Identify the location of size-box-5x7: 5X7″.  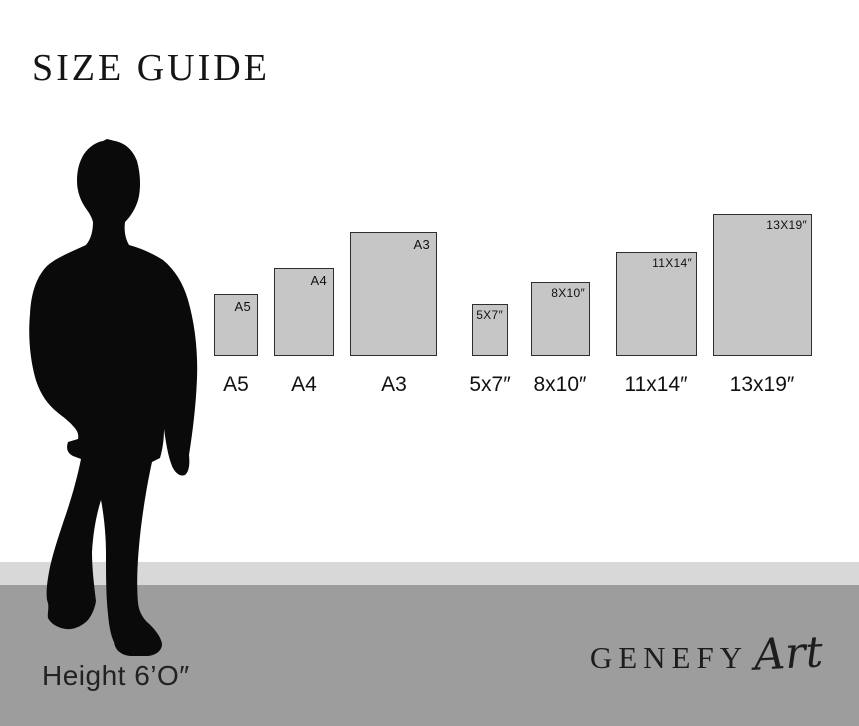
(490, 330).